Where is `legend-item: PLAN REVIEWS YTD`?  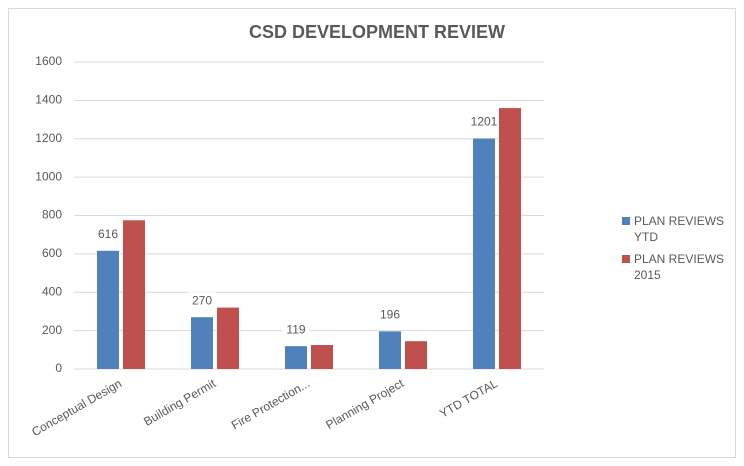
legend-item: PLAN REVIEWS YTD is located at coordinates (679, 229).